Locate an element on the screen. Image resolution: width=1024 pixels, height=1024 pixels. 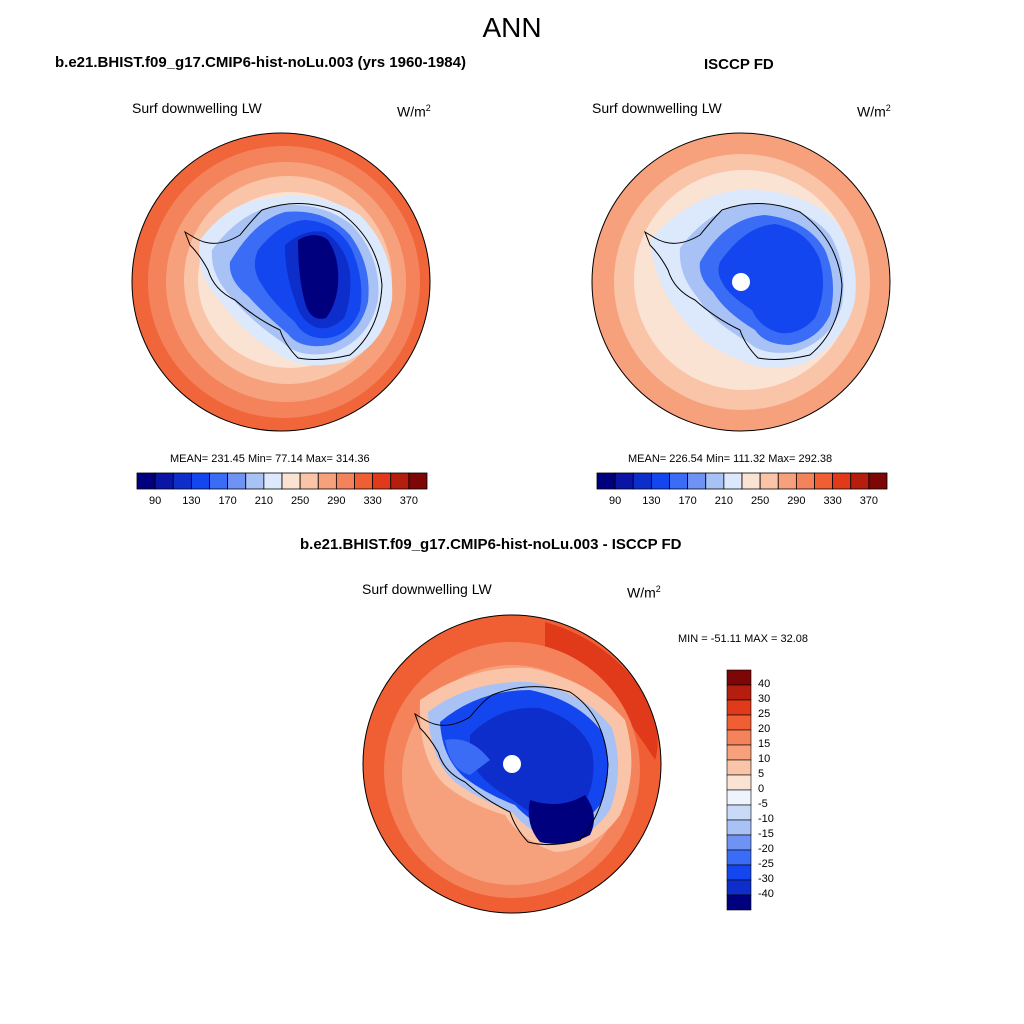
model-stats: MEAN= 231.45 Min= 77.14 Max= 314.36 is located at coordinates (270, 459).